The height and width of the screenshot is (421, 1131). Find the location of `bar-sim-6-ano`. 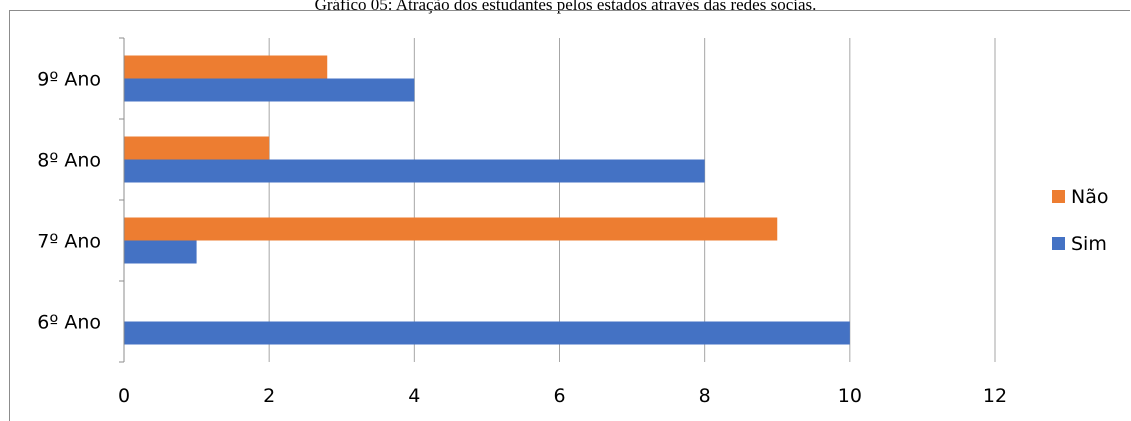

bar-sim-6-ano is located at coordinates (487, 333).